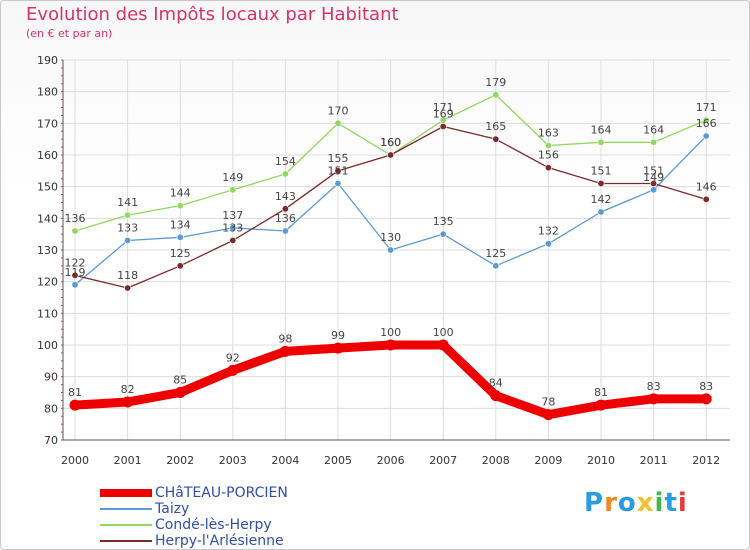 Image resolution: width=750 pixels, height=550 pixels. I want to click on x-tick-label: 2007, so click(443, 460).